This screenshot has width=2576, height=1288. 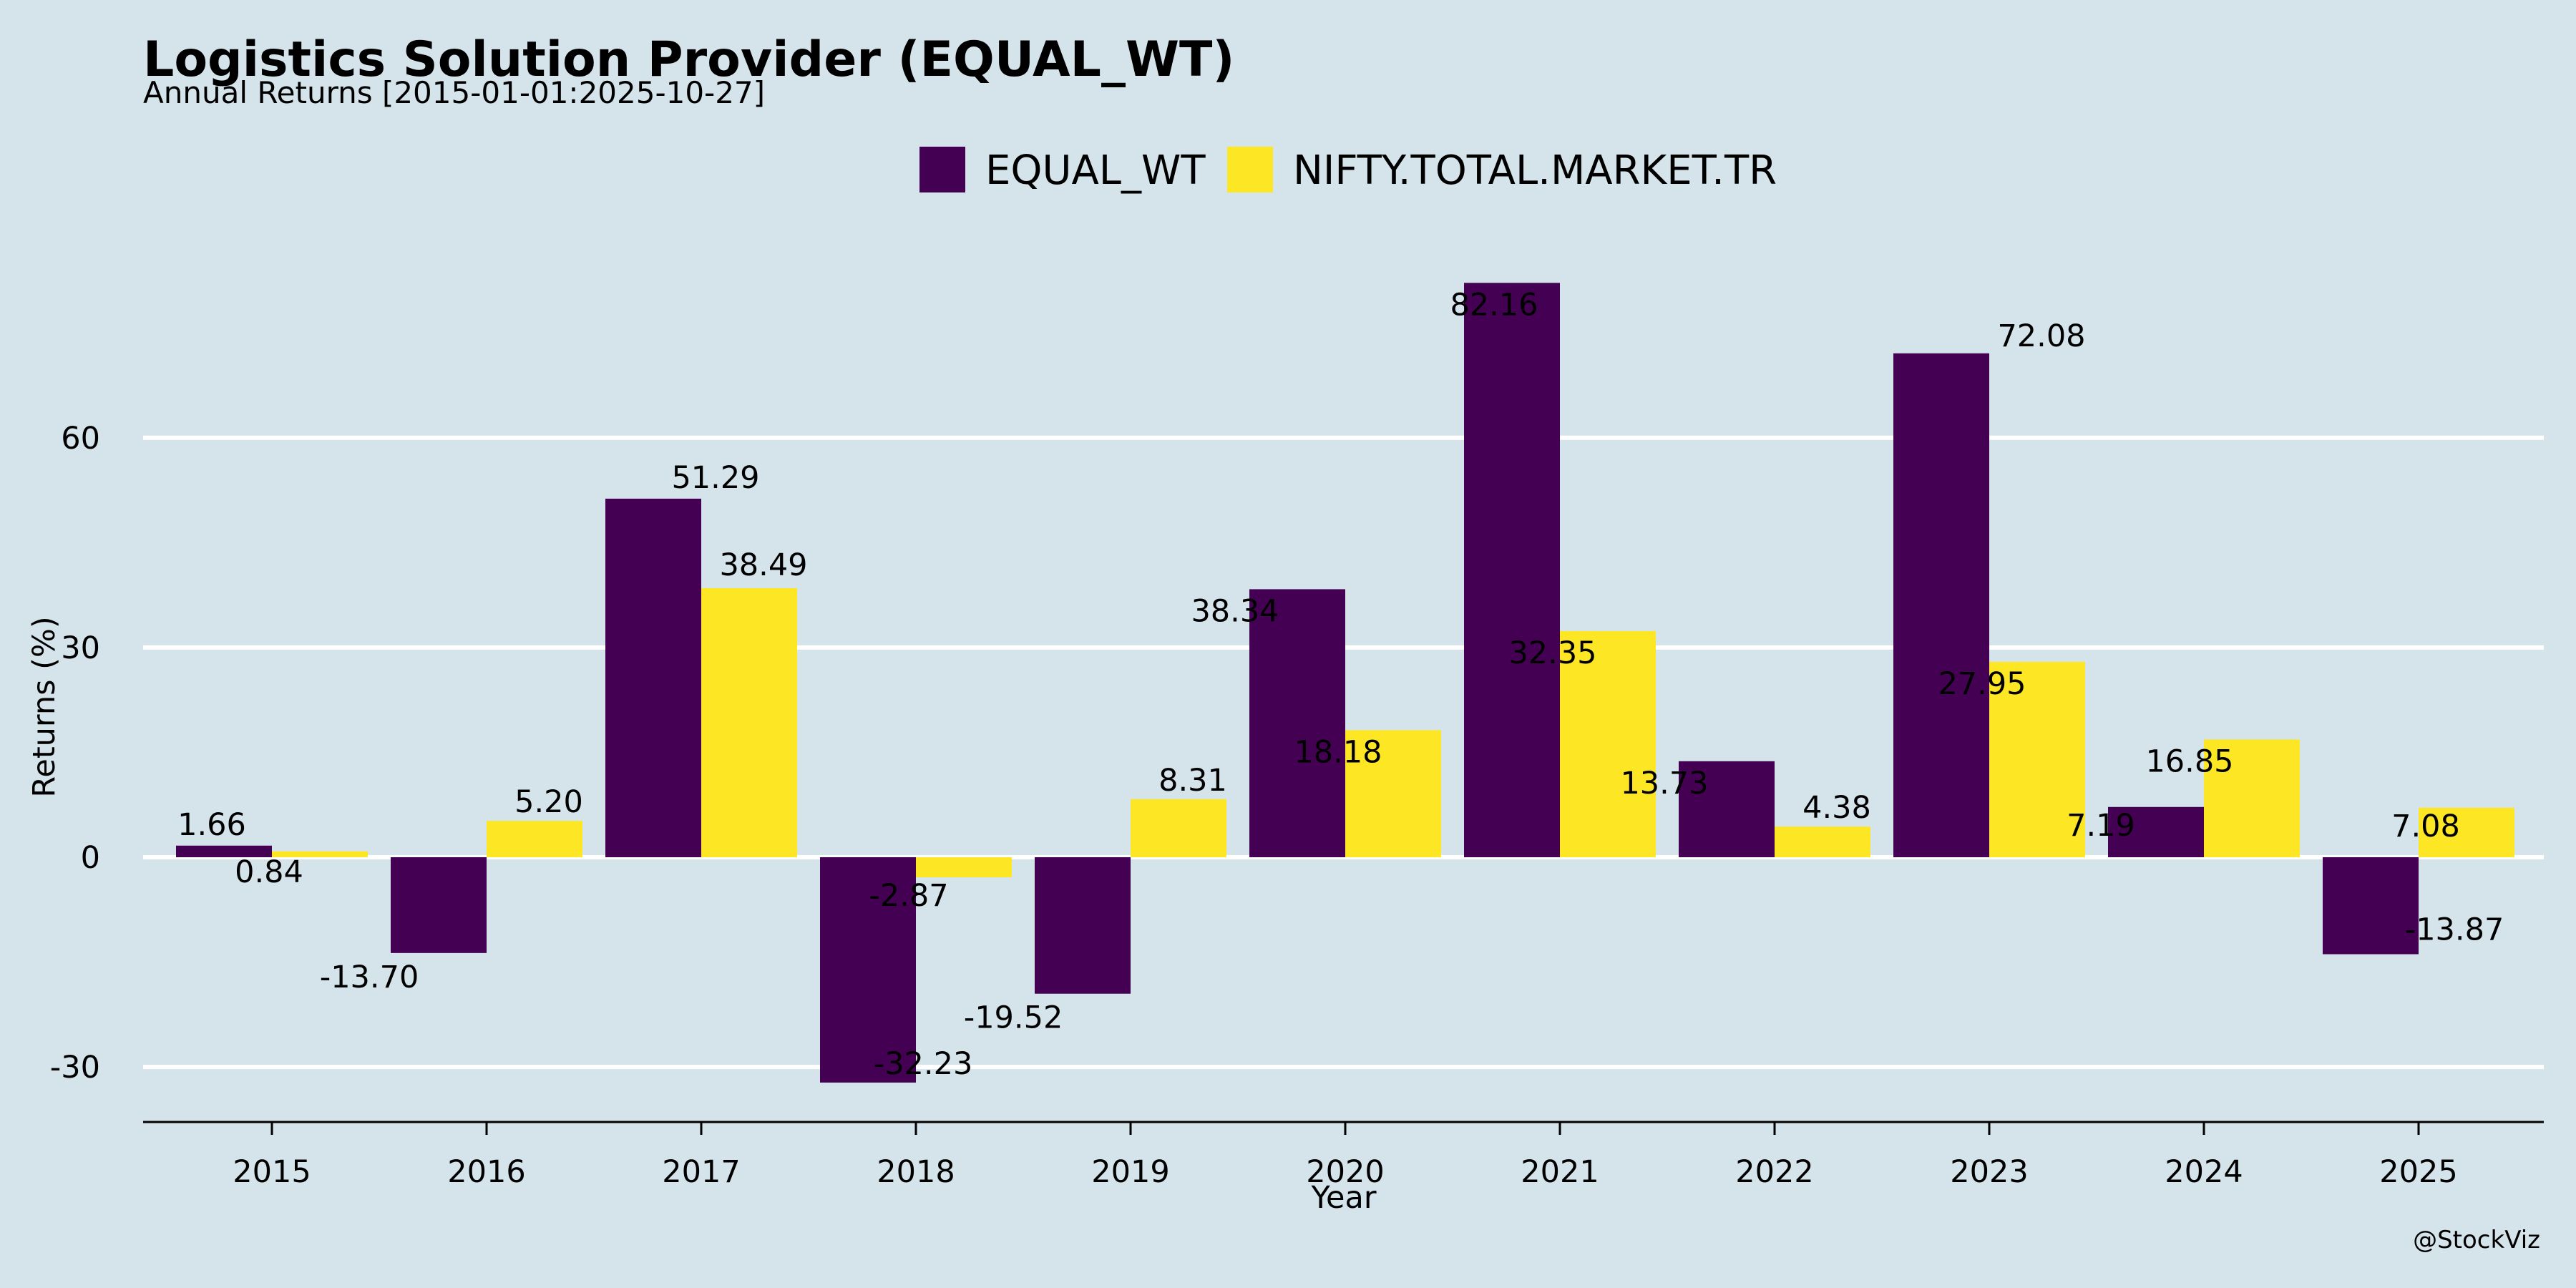 What do you see at coordinates (2454, 930) in the screenshot?
I see `data-label: -13.87` at bounding box center [2454, 930].